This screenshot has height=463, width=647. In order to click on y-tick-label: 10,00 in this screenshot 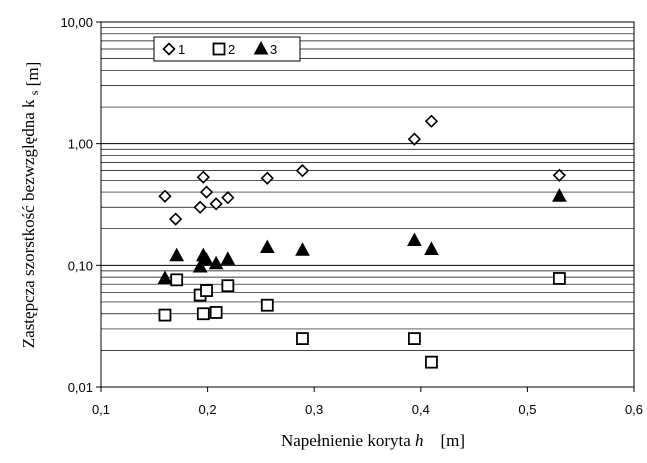, I will do `click(76, 22)`.